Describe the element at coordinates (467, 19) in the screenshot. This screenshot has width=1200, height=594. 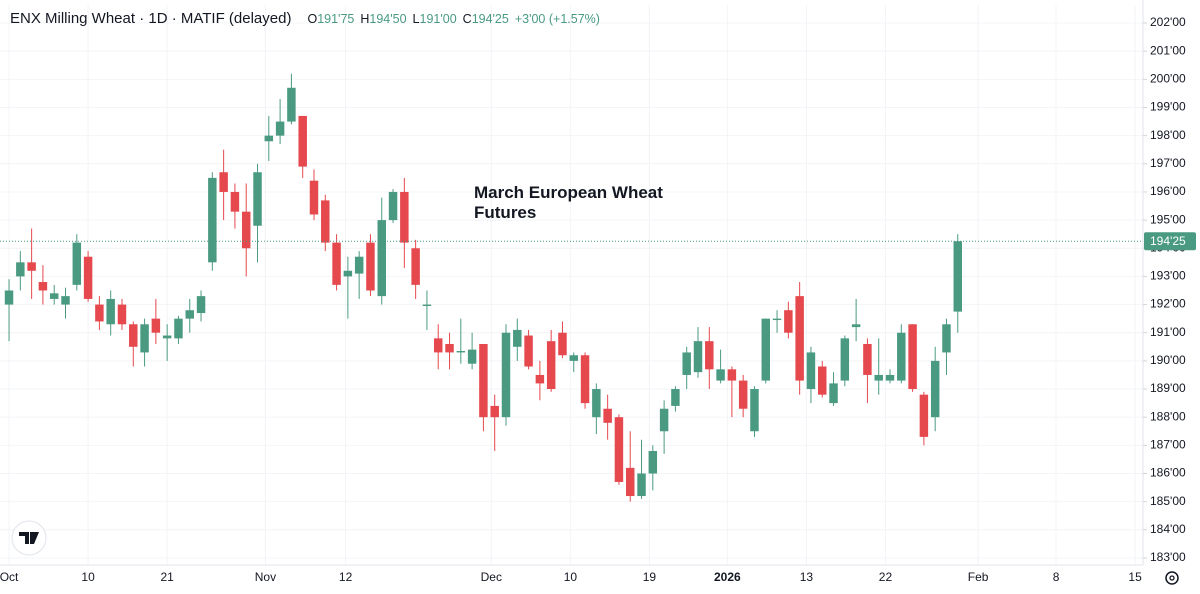
I see `ohlc-label: C` at that location.